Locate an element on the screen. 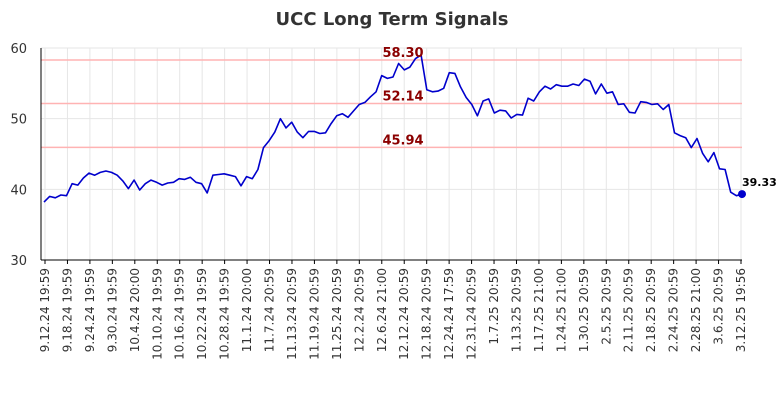  x-tick-label: 12.18.24 20:59 is located at coordinates (427, 314).